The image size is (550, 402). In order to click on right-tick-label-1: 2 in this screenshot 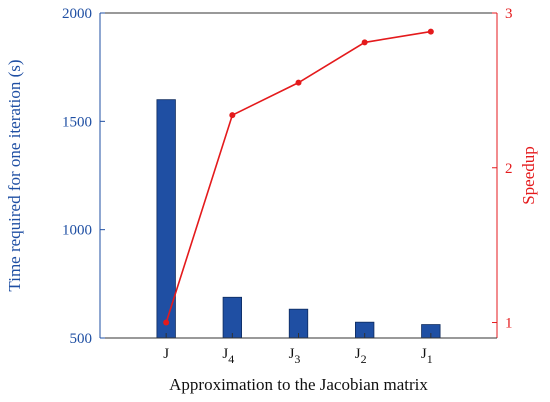, I will do `click(509, 169)`.